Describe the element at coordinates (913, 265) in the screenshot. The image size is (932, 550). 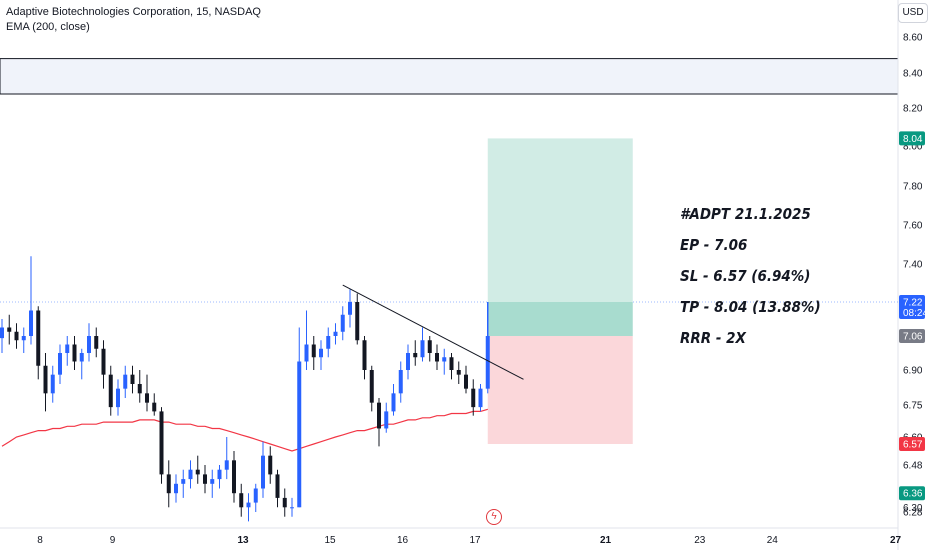
I see `price-tick-label: 7.40` at that location.